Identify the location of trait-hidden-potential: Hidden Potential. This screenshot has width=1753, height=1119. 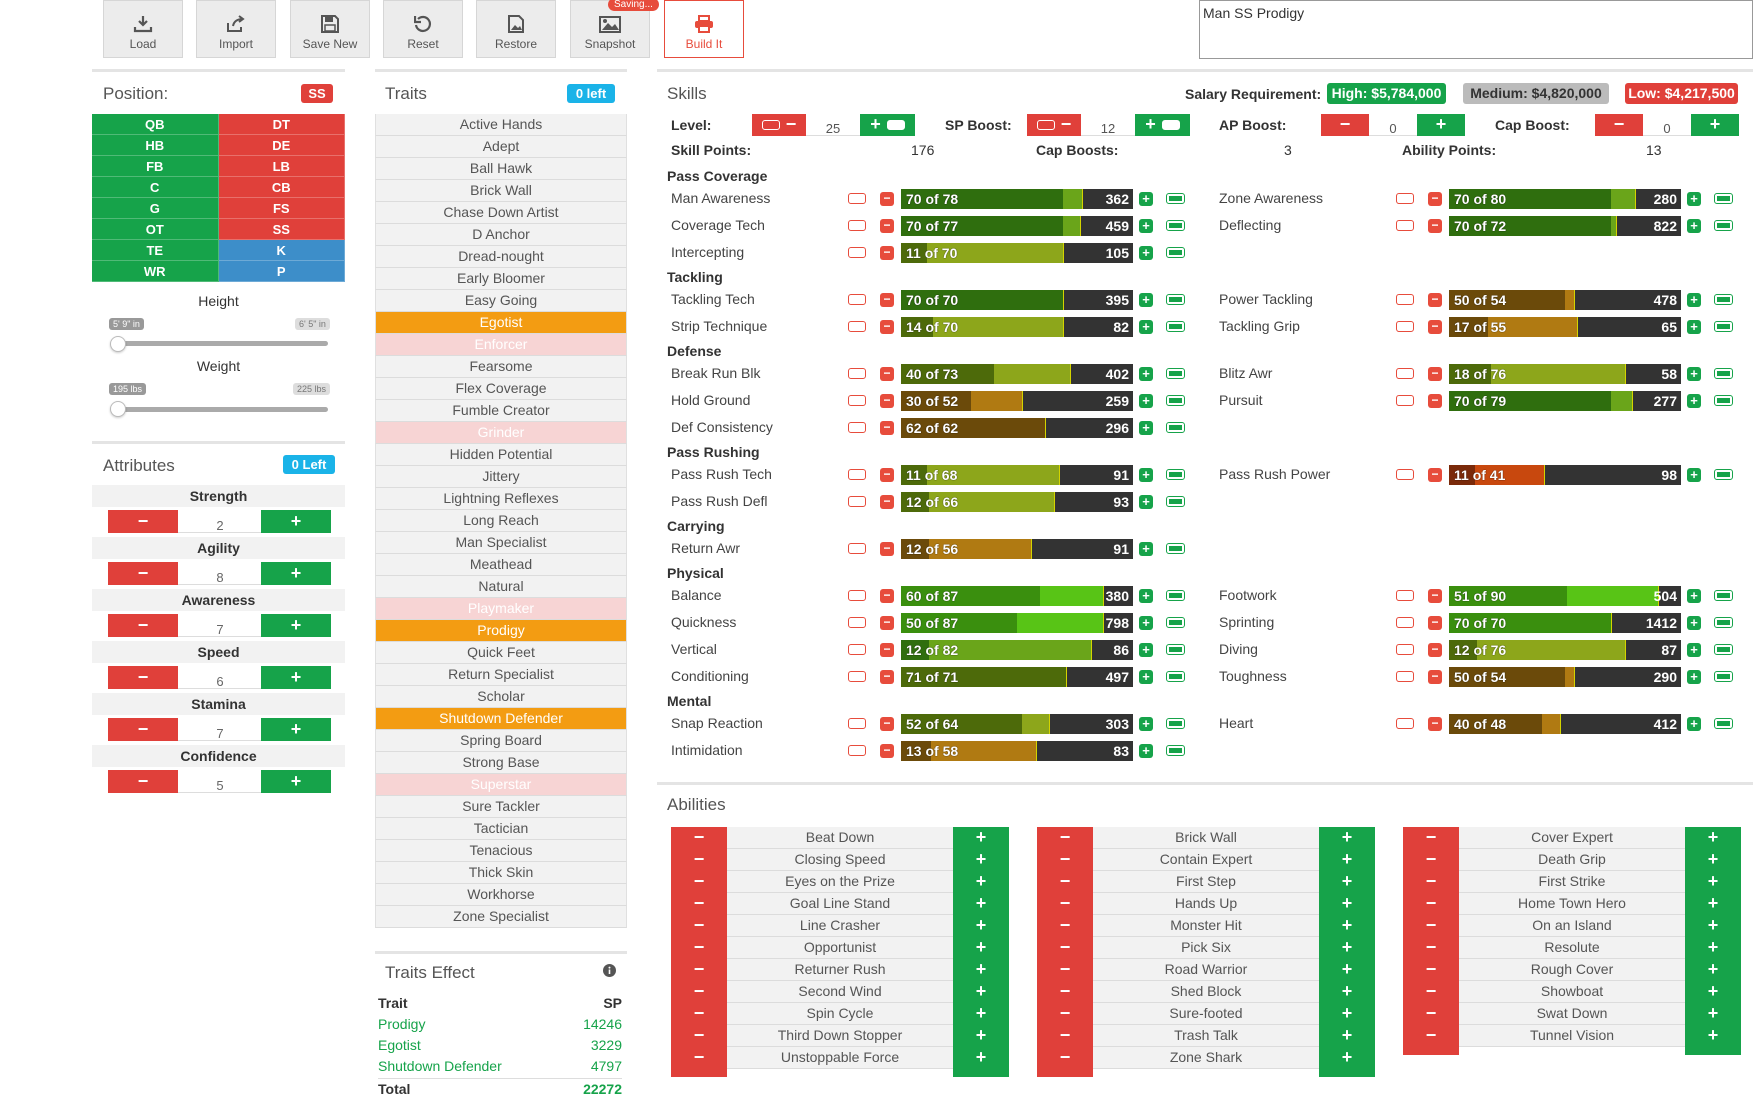
(501, 455).